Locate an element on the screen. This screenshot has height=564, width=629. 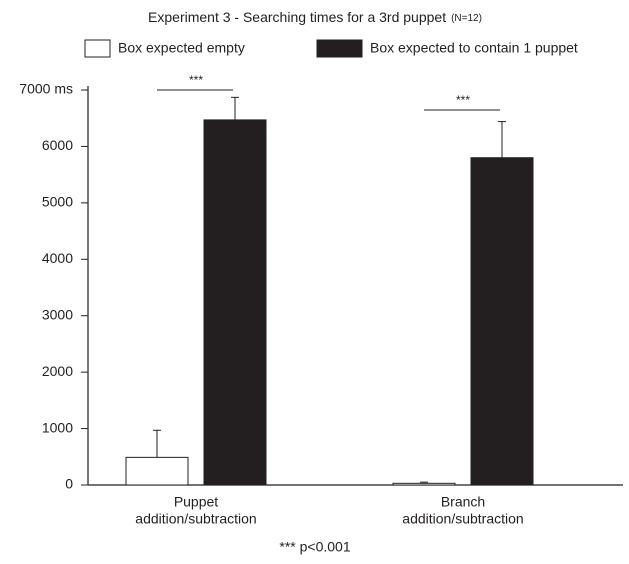
y-tick-label: 5000 is located at coordinates (57, 202).